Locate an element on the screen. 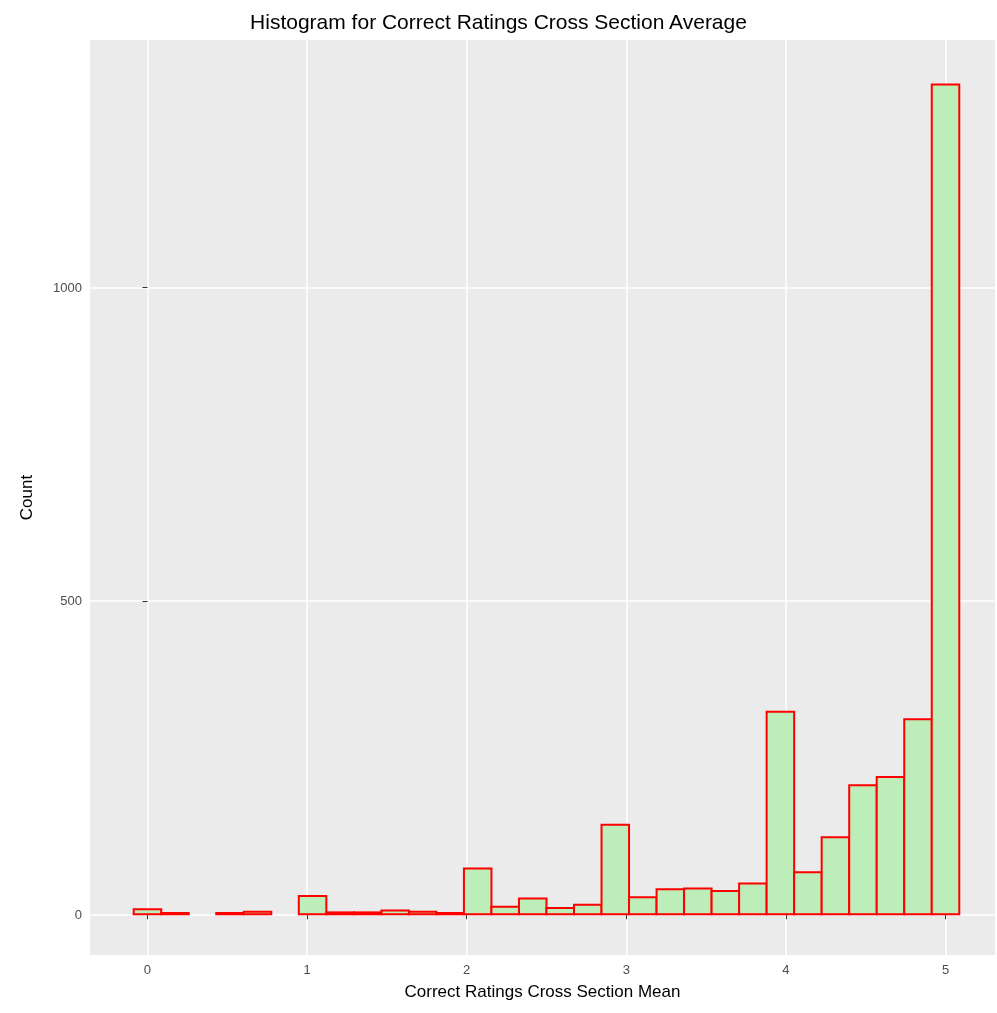 The height and width of the screenshot is (1013, 997). y-tick-label: 1000 is located at coordinates (67, 288).